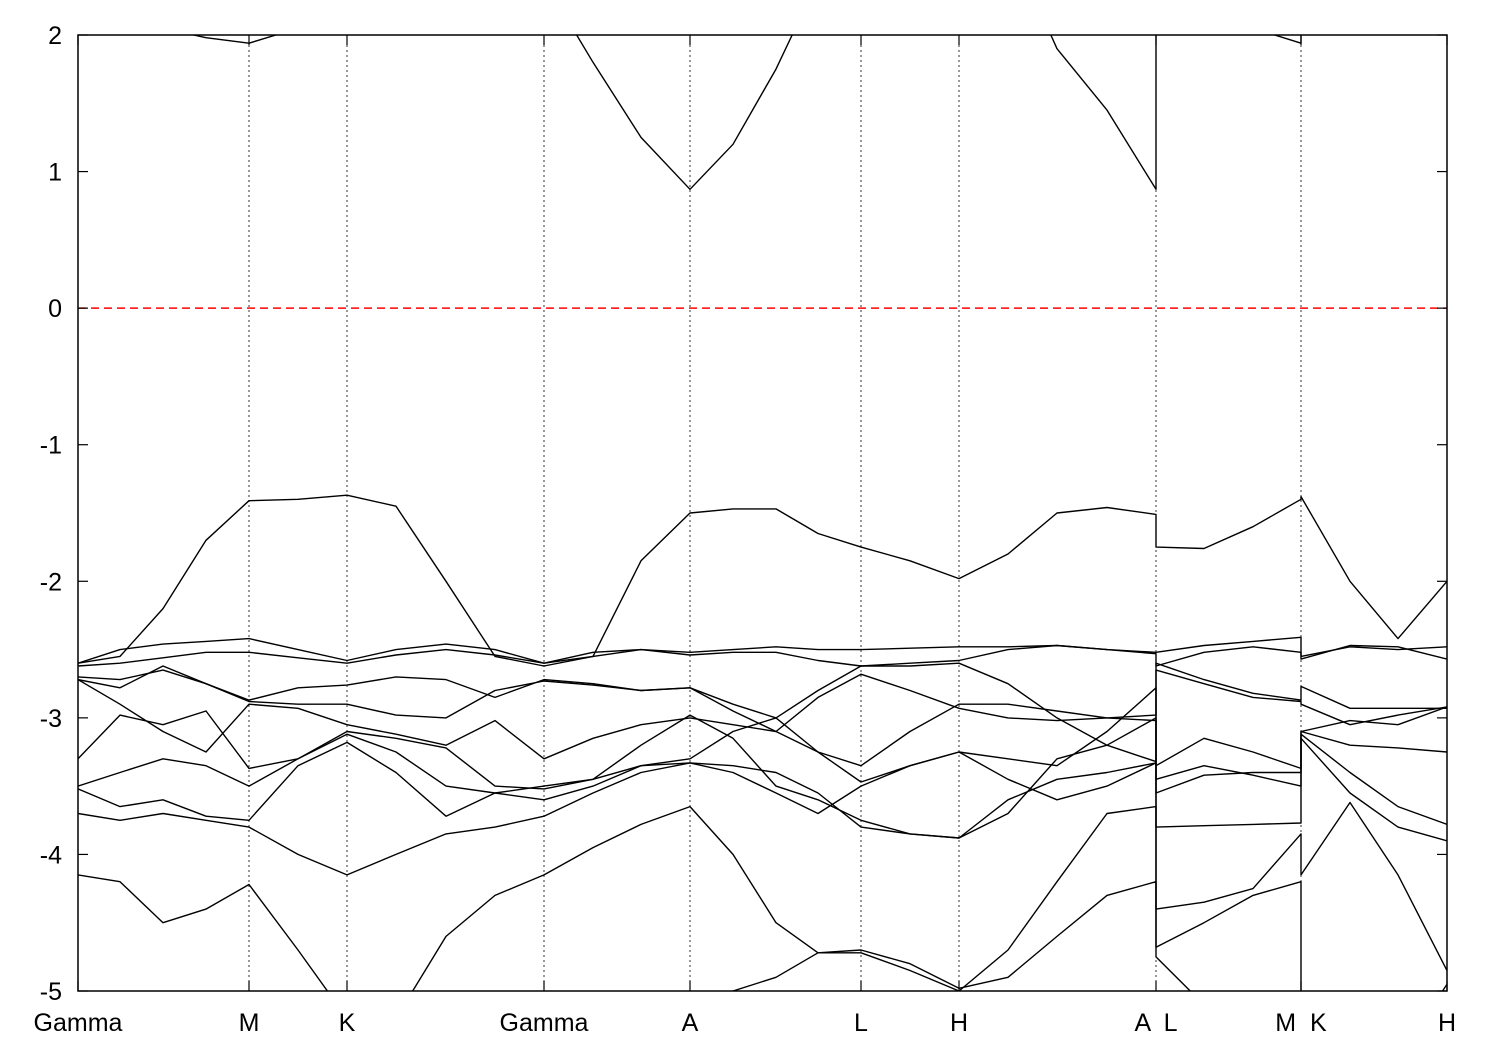  What do you see at coordinates (1155, 1023) in the screenshot?
I see `x-tick-label: A L` at bounding box center [1155, 1023].